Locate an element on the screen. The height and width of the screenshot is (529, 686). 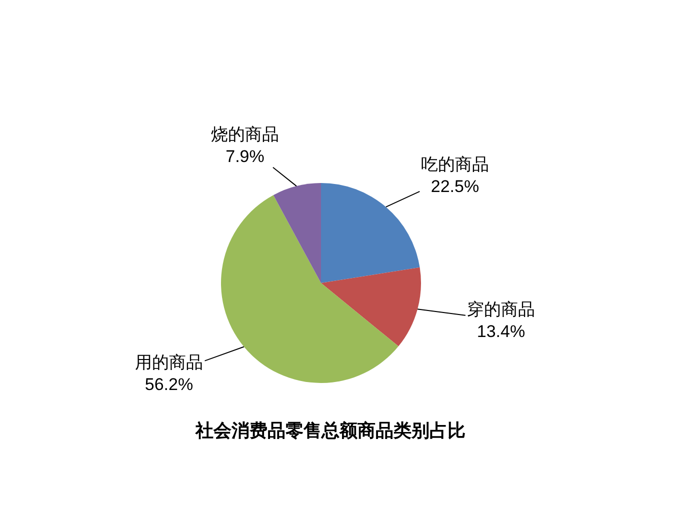
data-label: 56.2% is located at coordinates (169, 384).